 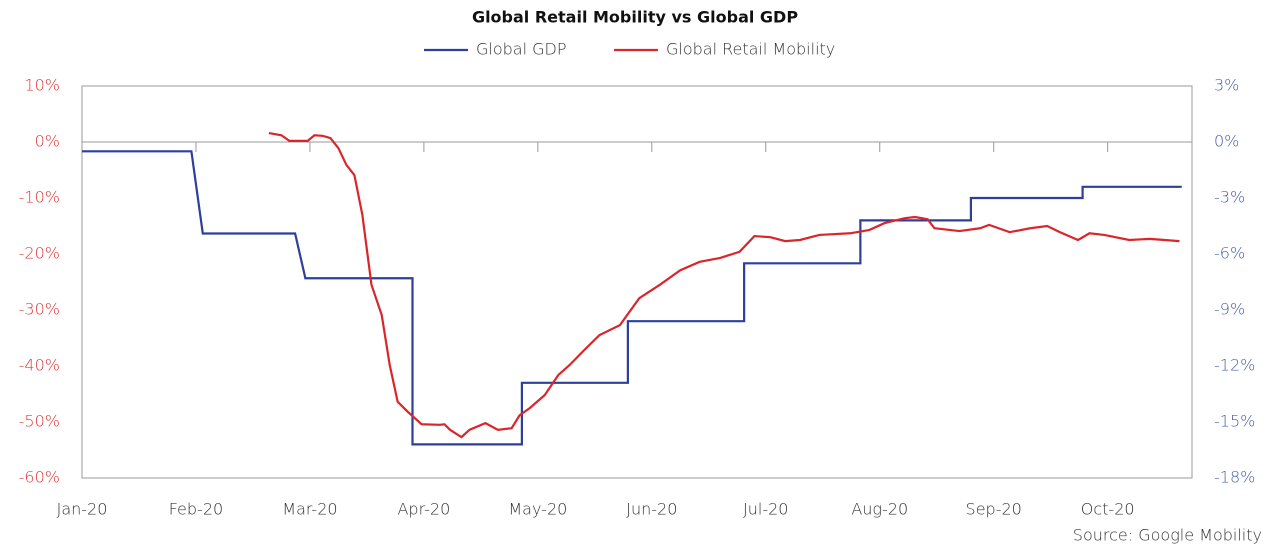 What do you see at coordinates (537, 509) in the screenshot?
I see `x-tick-label: May-20` at bounding box center [537, 509].